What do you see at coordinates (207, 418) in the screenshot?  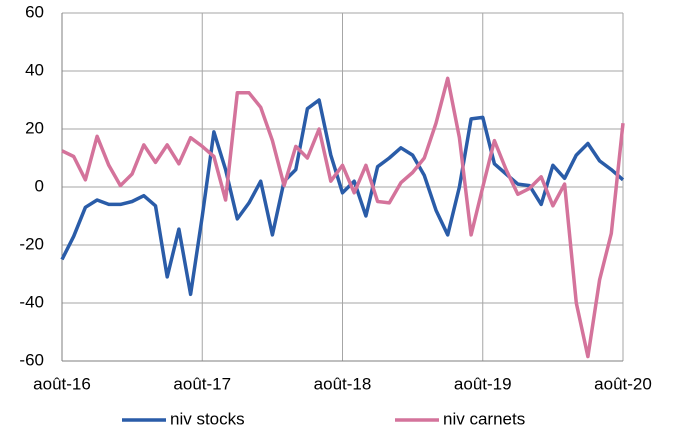 I see `legend-label: niv stocks` at bounding box center [207, 418].